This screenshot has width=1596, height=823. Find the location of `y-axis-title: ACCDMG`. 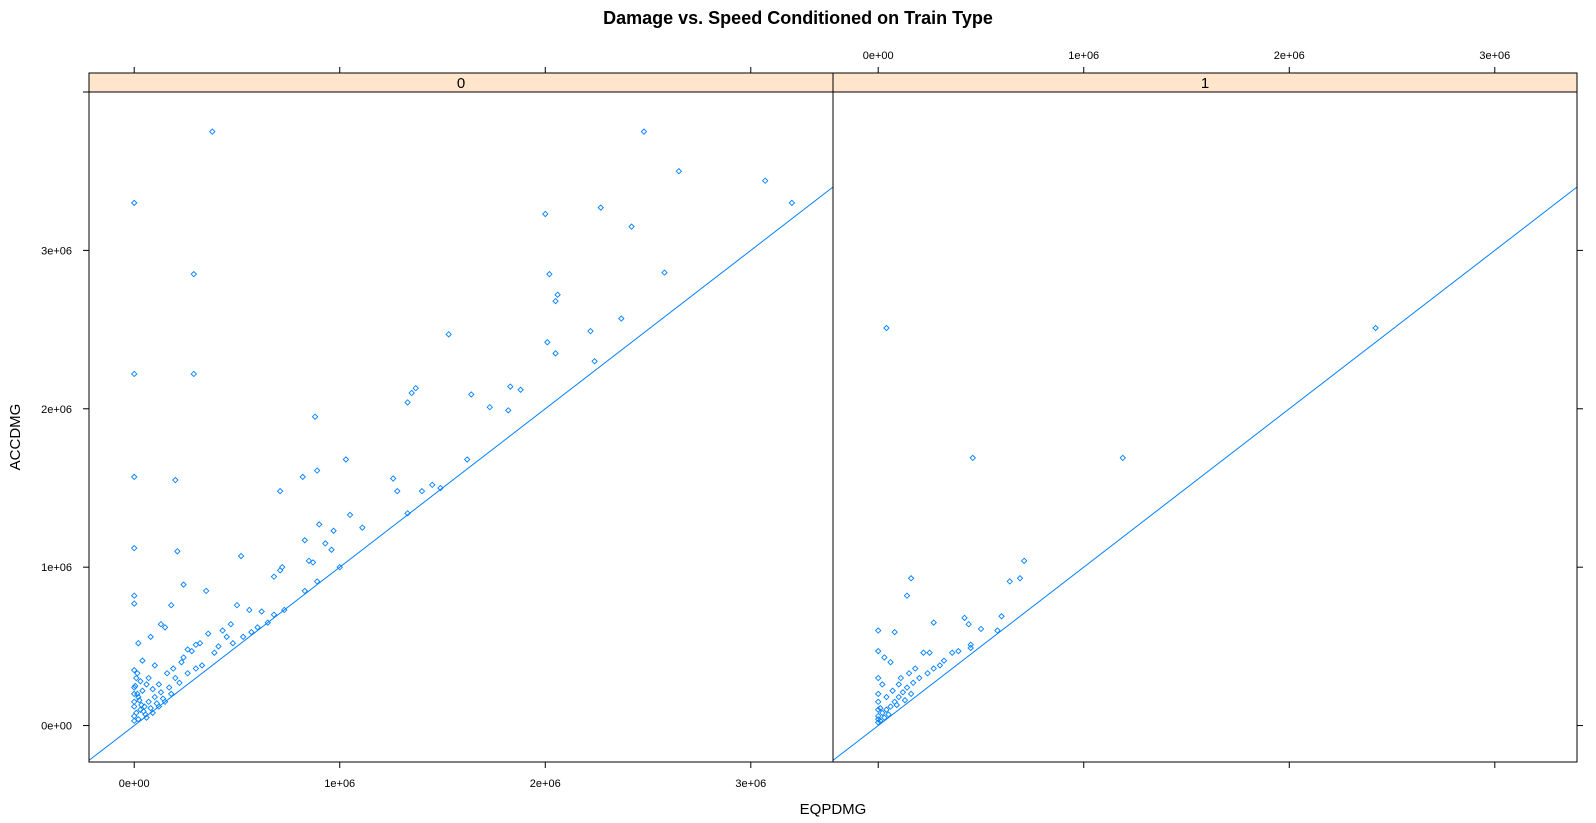

y-axis-title: ACCDMG is located at coordinates (15, 437).